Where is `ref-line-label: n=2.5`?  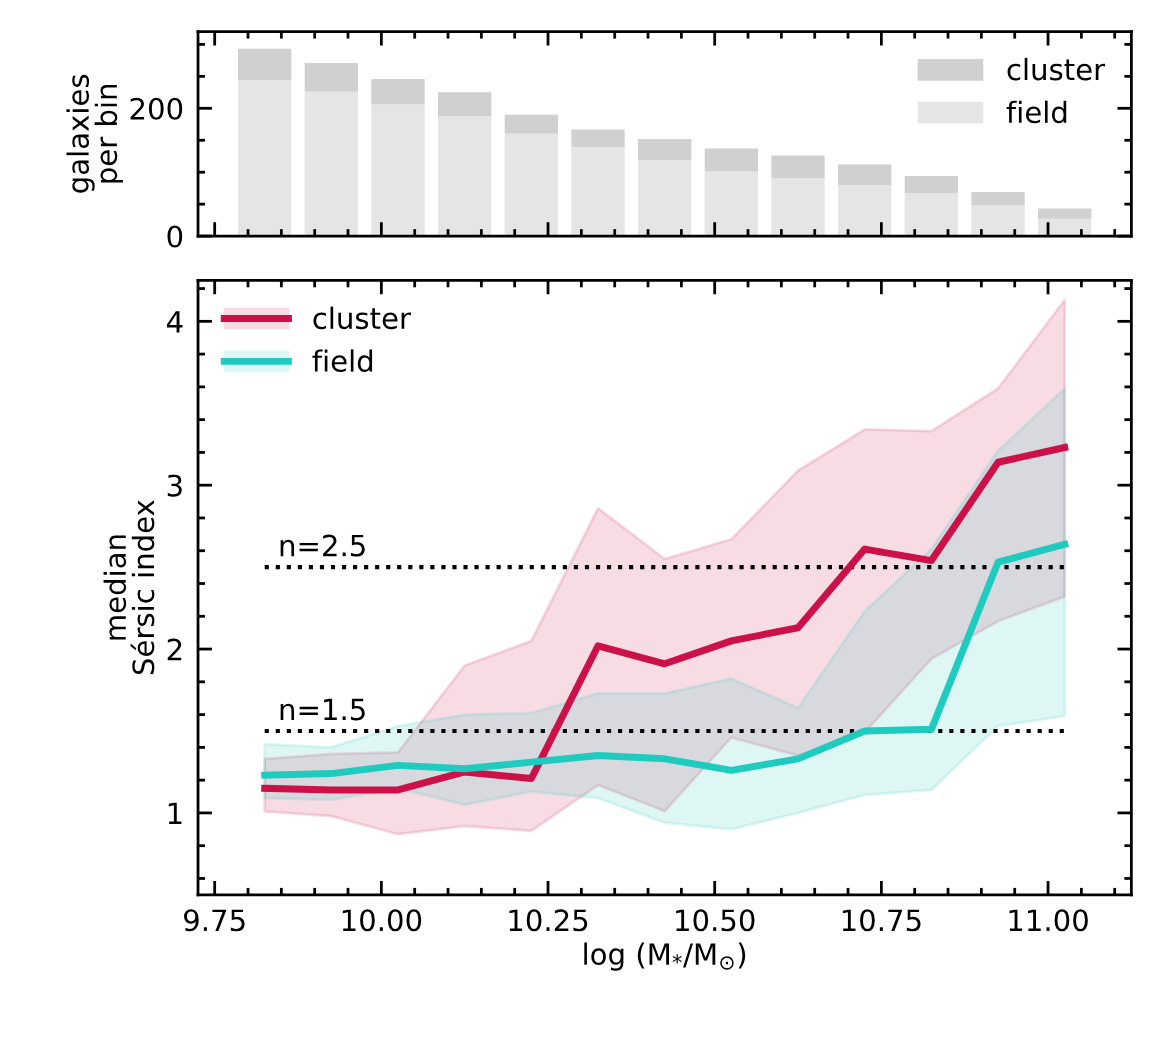 ref-line-label: n=2.5 is located at coordinates (322, 545).